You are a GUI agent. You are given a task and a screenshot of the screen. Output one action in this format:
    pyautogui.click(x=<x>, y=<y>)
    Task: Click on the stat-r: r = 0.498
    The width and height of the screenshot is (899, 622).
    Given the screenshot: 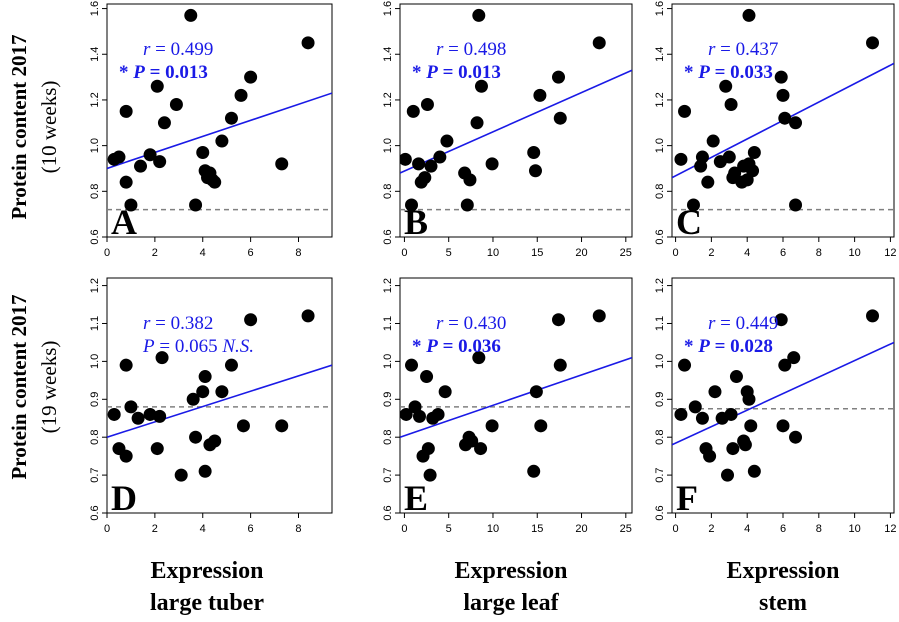 What is the action you would take?
    pyautogui.click(x=471, y=49)
    